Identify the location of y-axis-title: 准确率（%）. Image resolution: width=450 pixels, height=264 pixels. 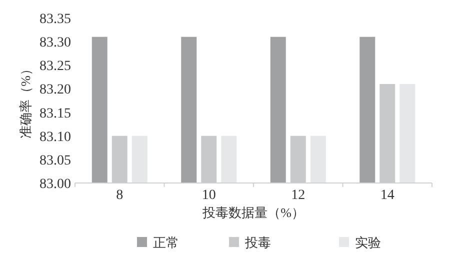
(25, 100).